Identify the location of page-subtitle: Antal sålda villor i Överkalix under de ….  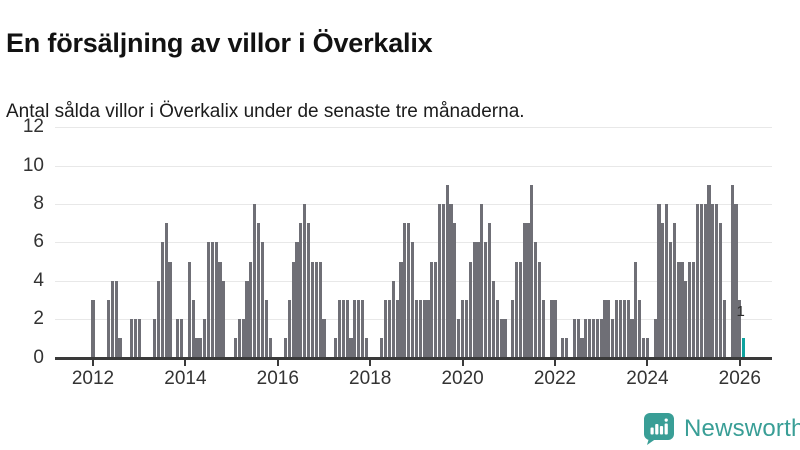
(265, 111).